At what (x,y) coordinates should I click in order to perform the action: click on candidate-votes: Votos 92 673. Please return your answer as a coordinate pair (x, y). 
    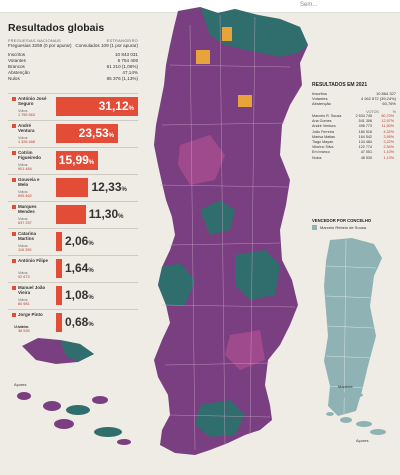
    Looking at the image, I should click on (24, 275).